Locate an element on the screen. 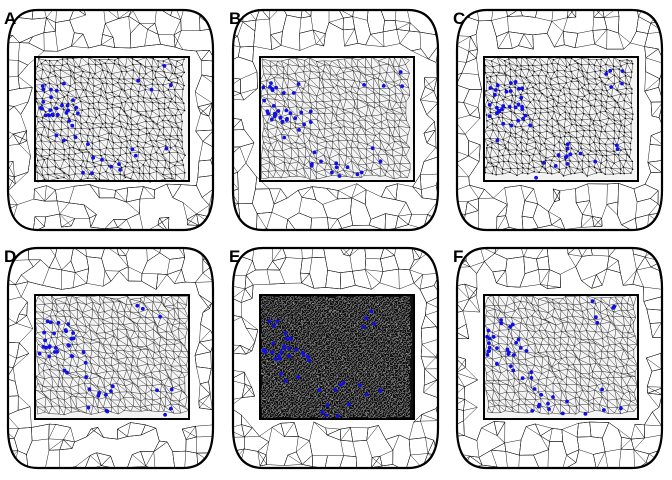  panel-d: D is located at coordinates (109, 358).